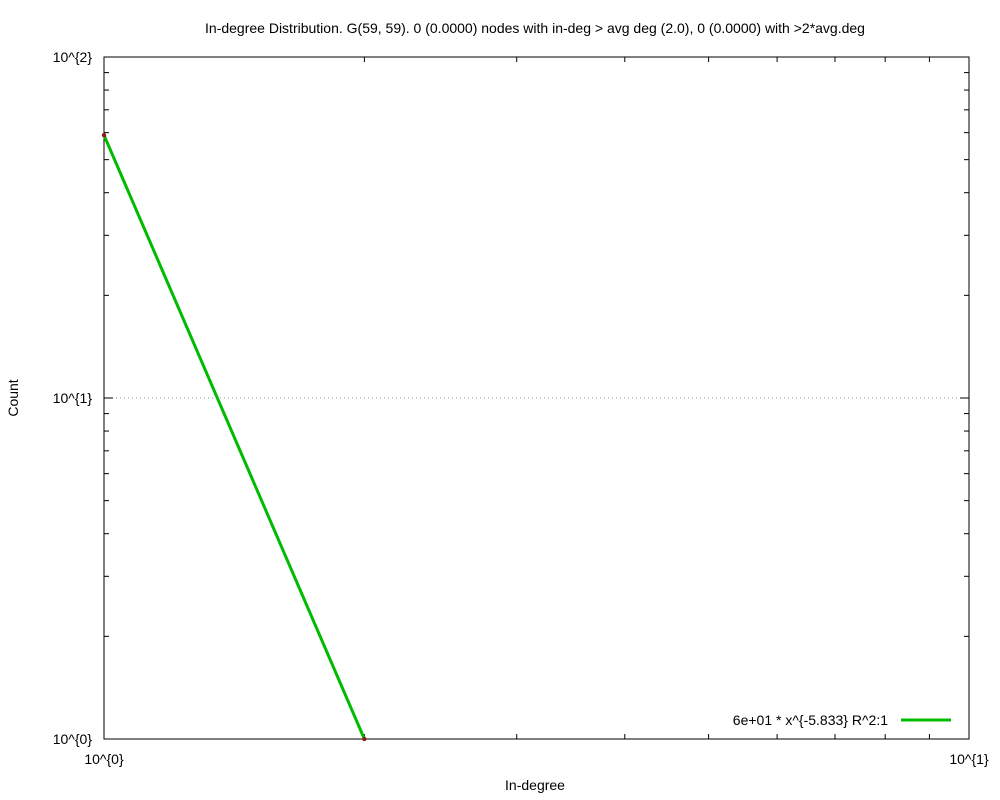 The height and width of the screenshot is (800, 1000). I want to click on x-tick-label-1: 10^{1}, so click(969, 759).